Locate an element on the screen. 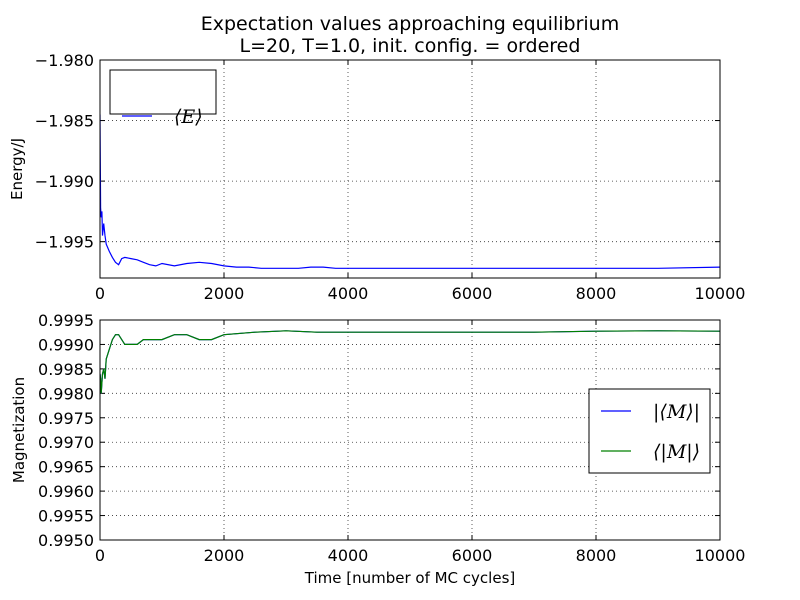 Image resolution: width=800 pixels, height=600 pixels. y-tick-label: −1.980 is located at coordinates (64, 60).